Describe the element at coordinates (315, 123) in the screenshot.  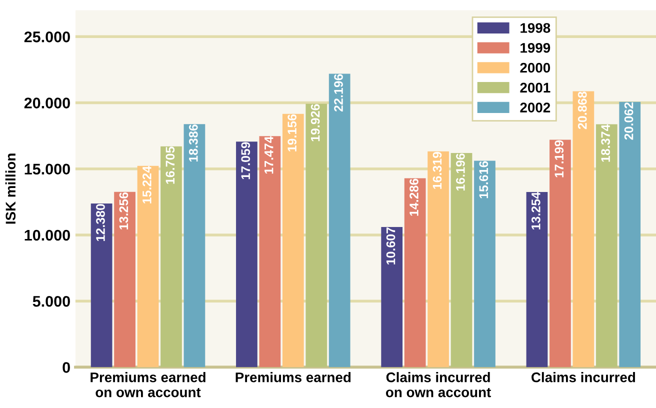
I see `data-label: 19.926` at that location.